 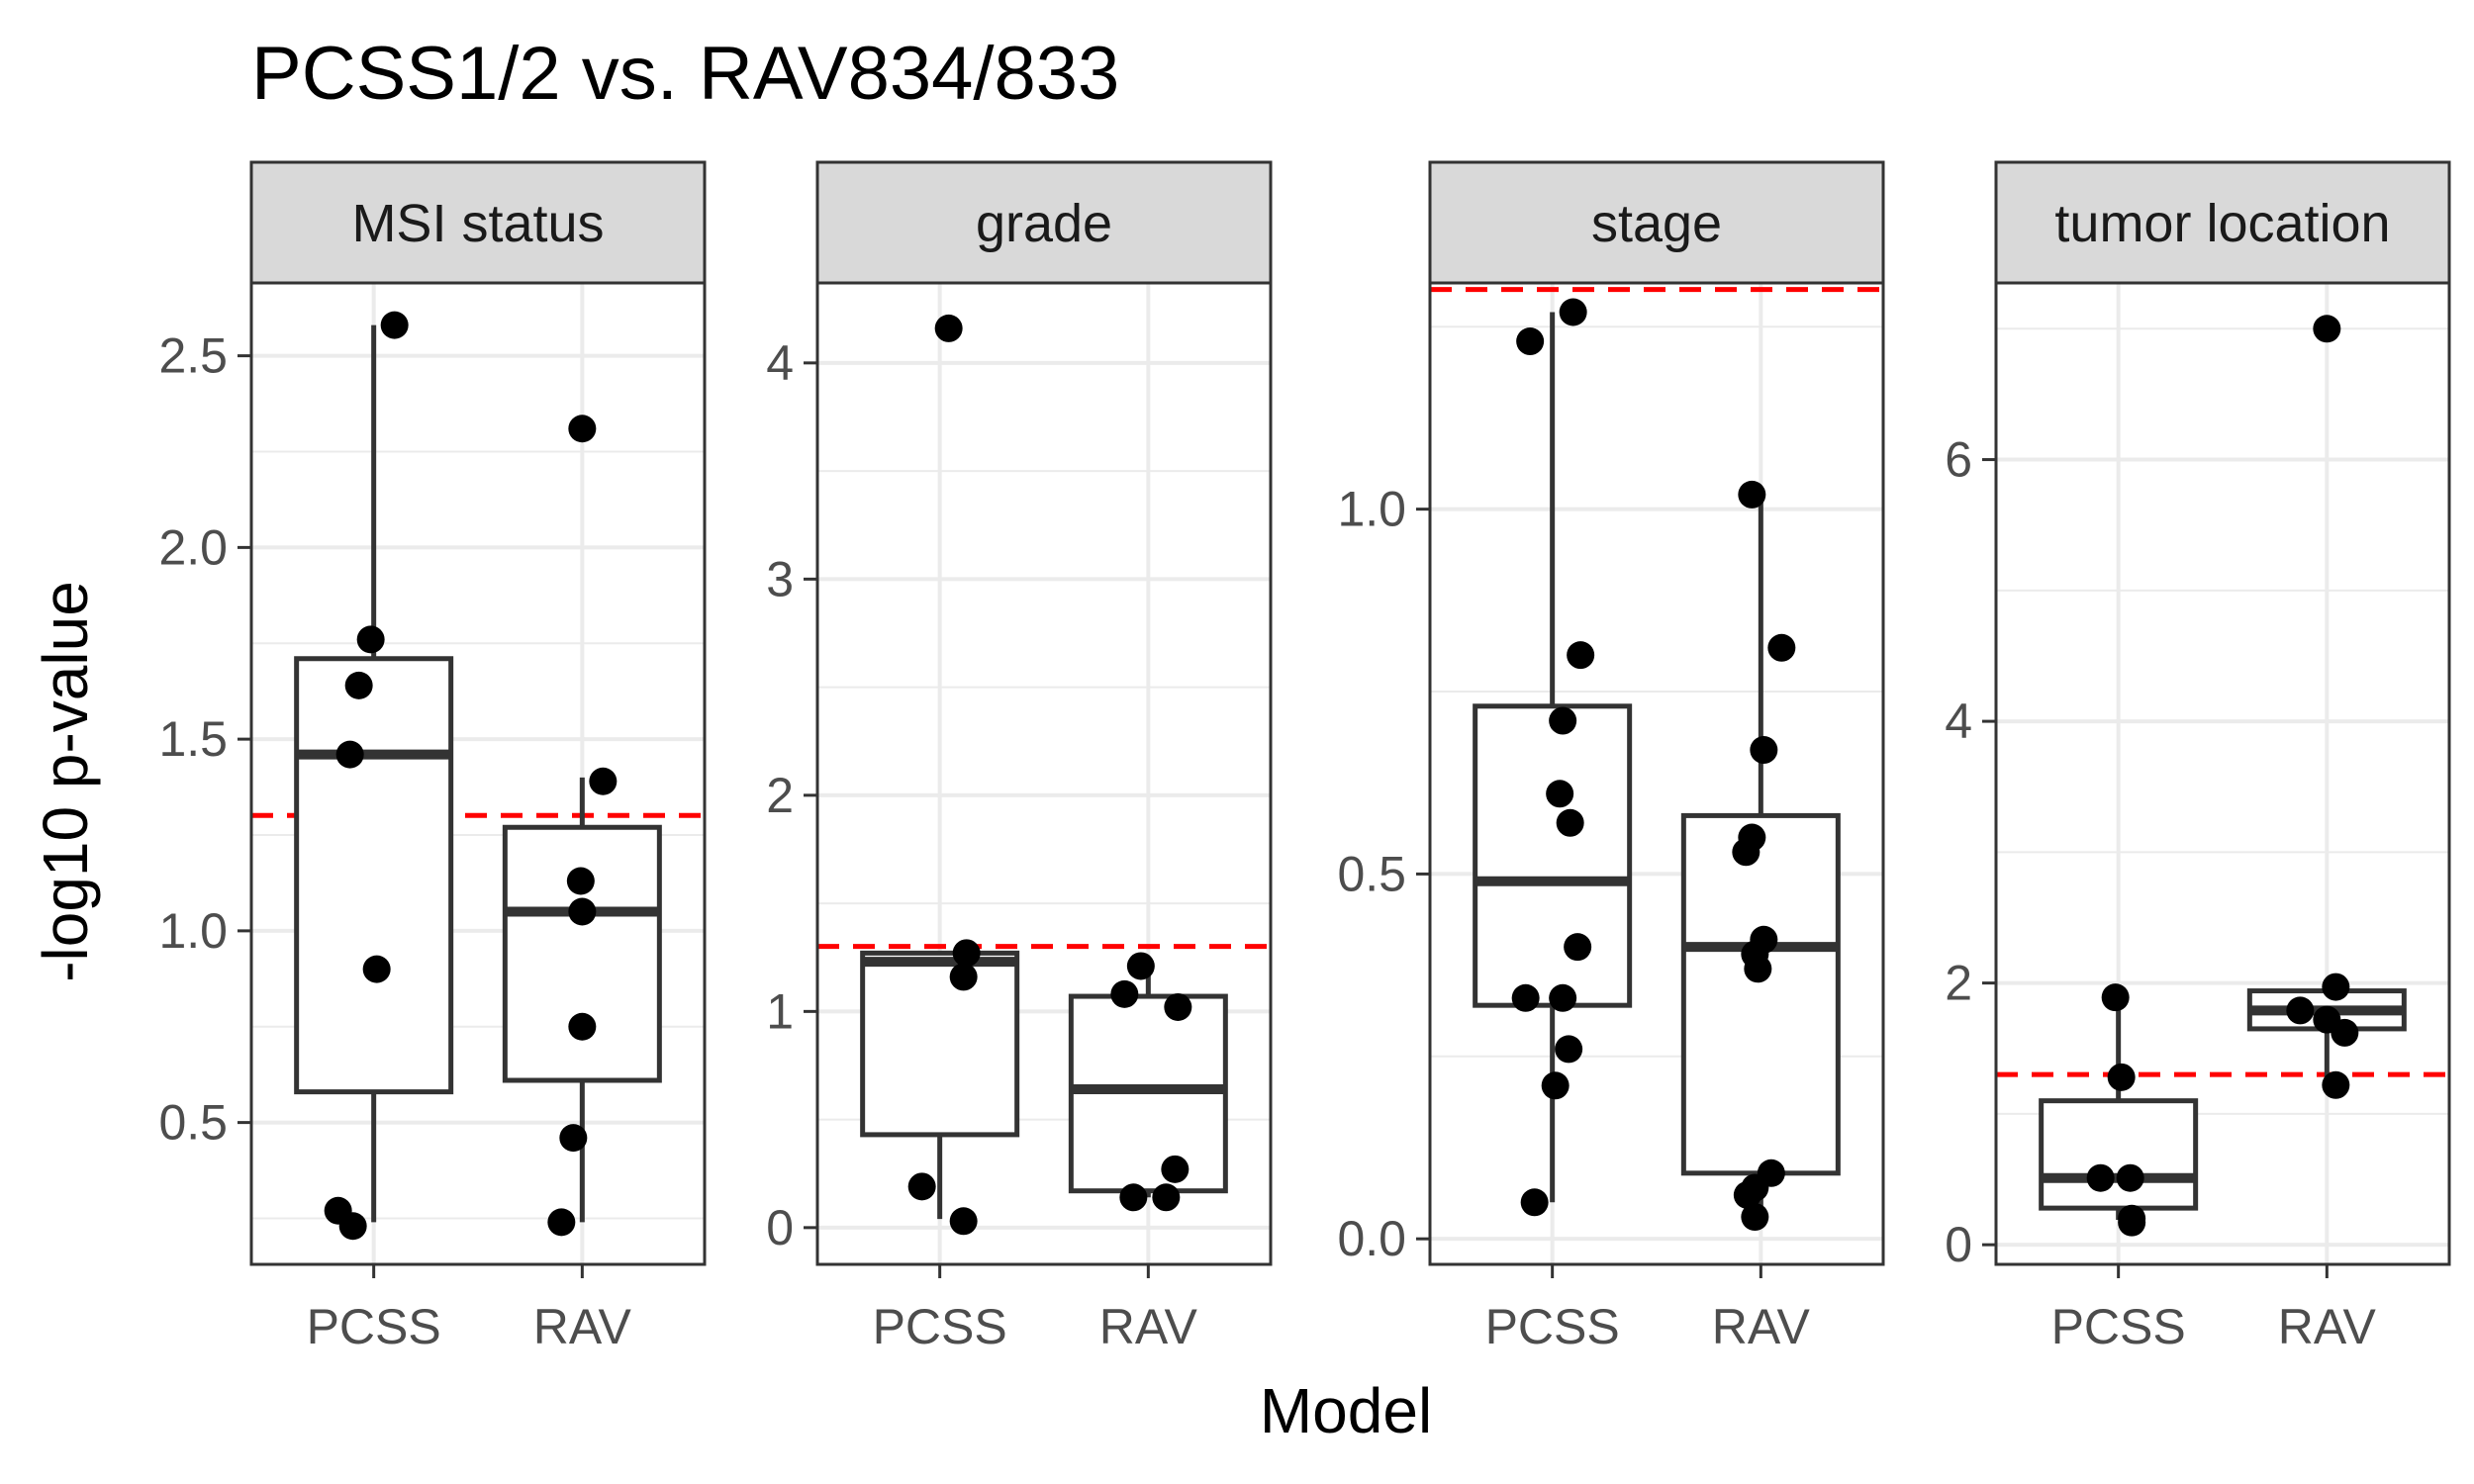 What do you see at coordinates (1958, 460) in the screenshot?
I see `y-tick-label: 6` at bounding box center [1958, 460].